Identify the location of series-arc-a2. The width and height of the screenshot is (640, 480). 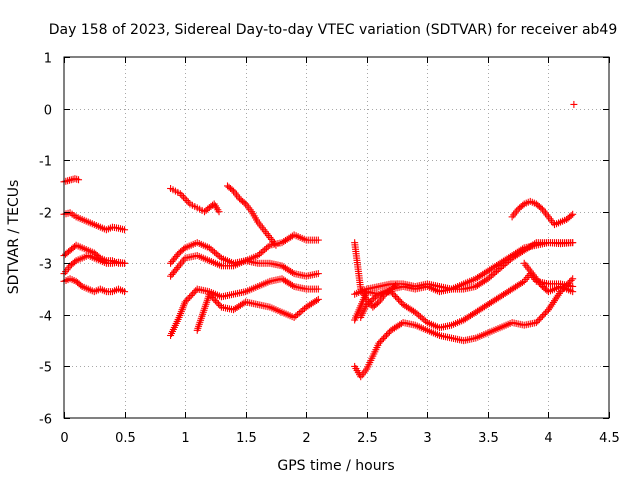
(94, 221).